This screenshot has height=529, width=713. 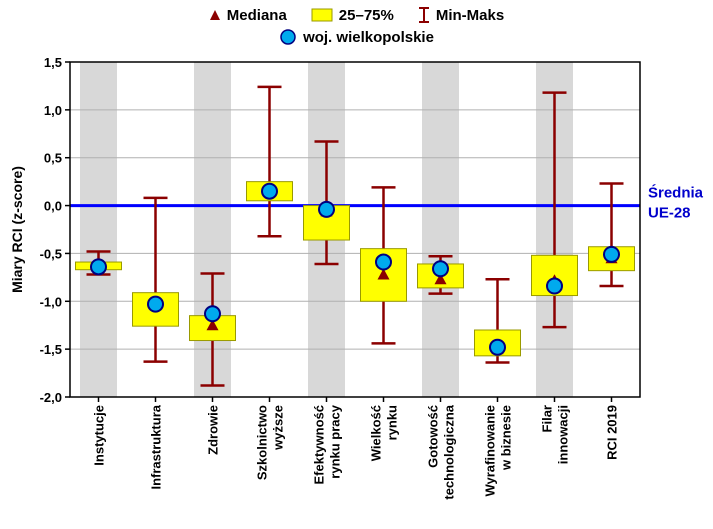 I want to click on category-label: Wielkośćrynku, so click(x=384, y=433).